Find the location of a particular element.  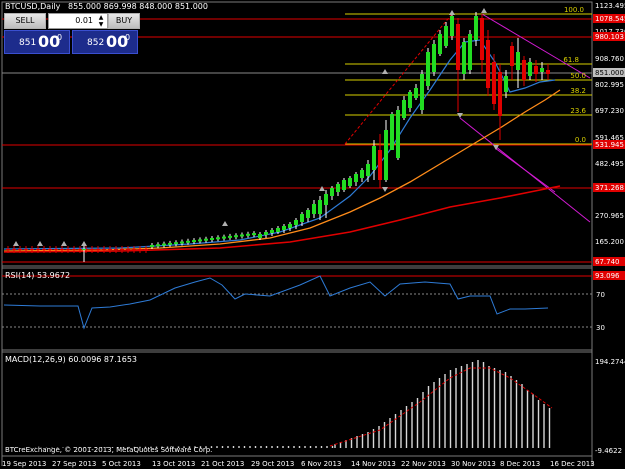

date-axis-label: 13 Oct 2013 is located at coordinates (173, 464).